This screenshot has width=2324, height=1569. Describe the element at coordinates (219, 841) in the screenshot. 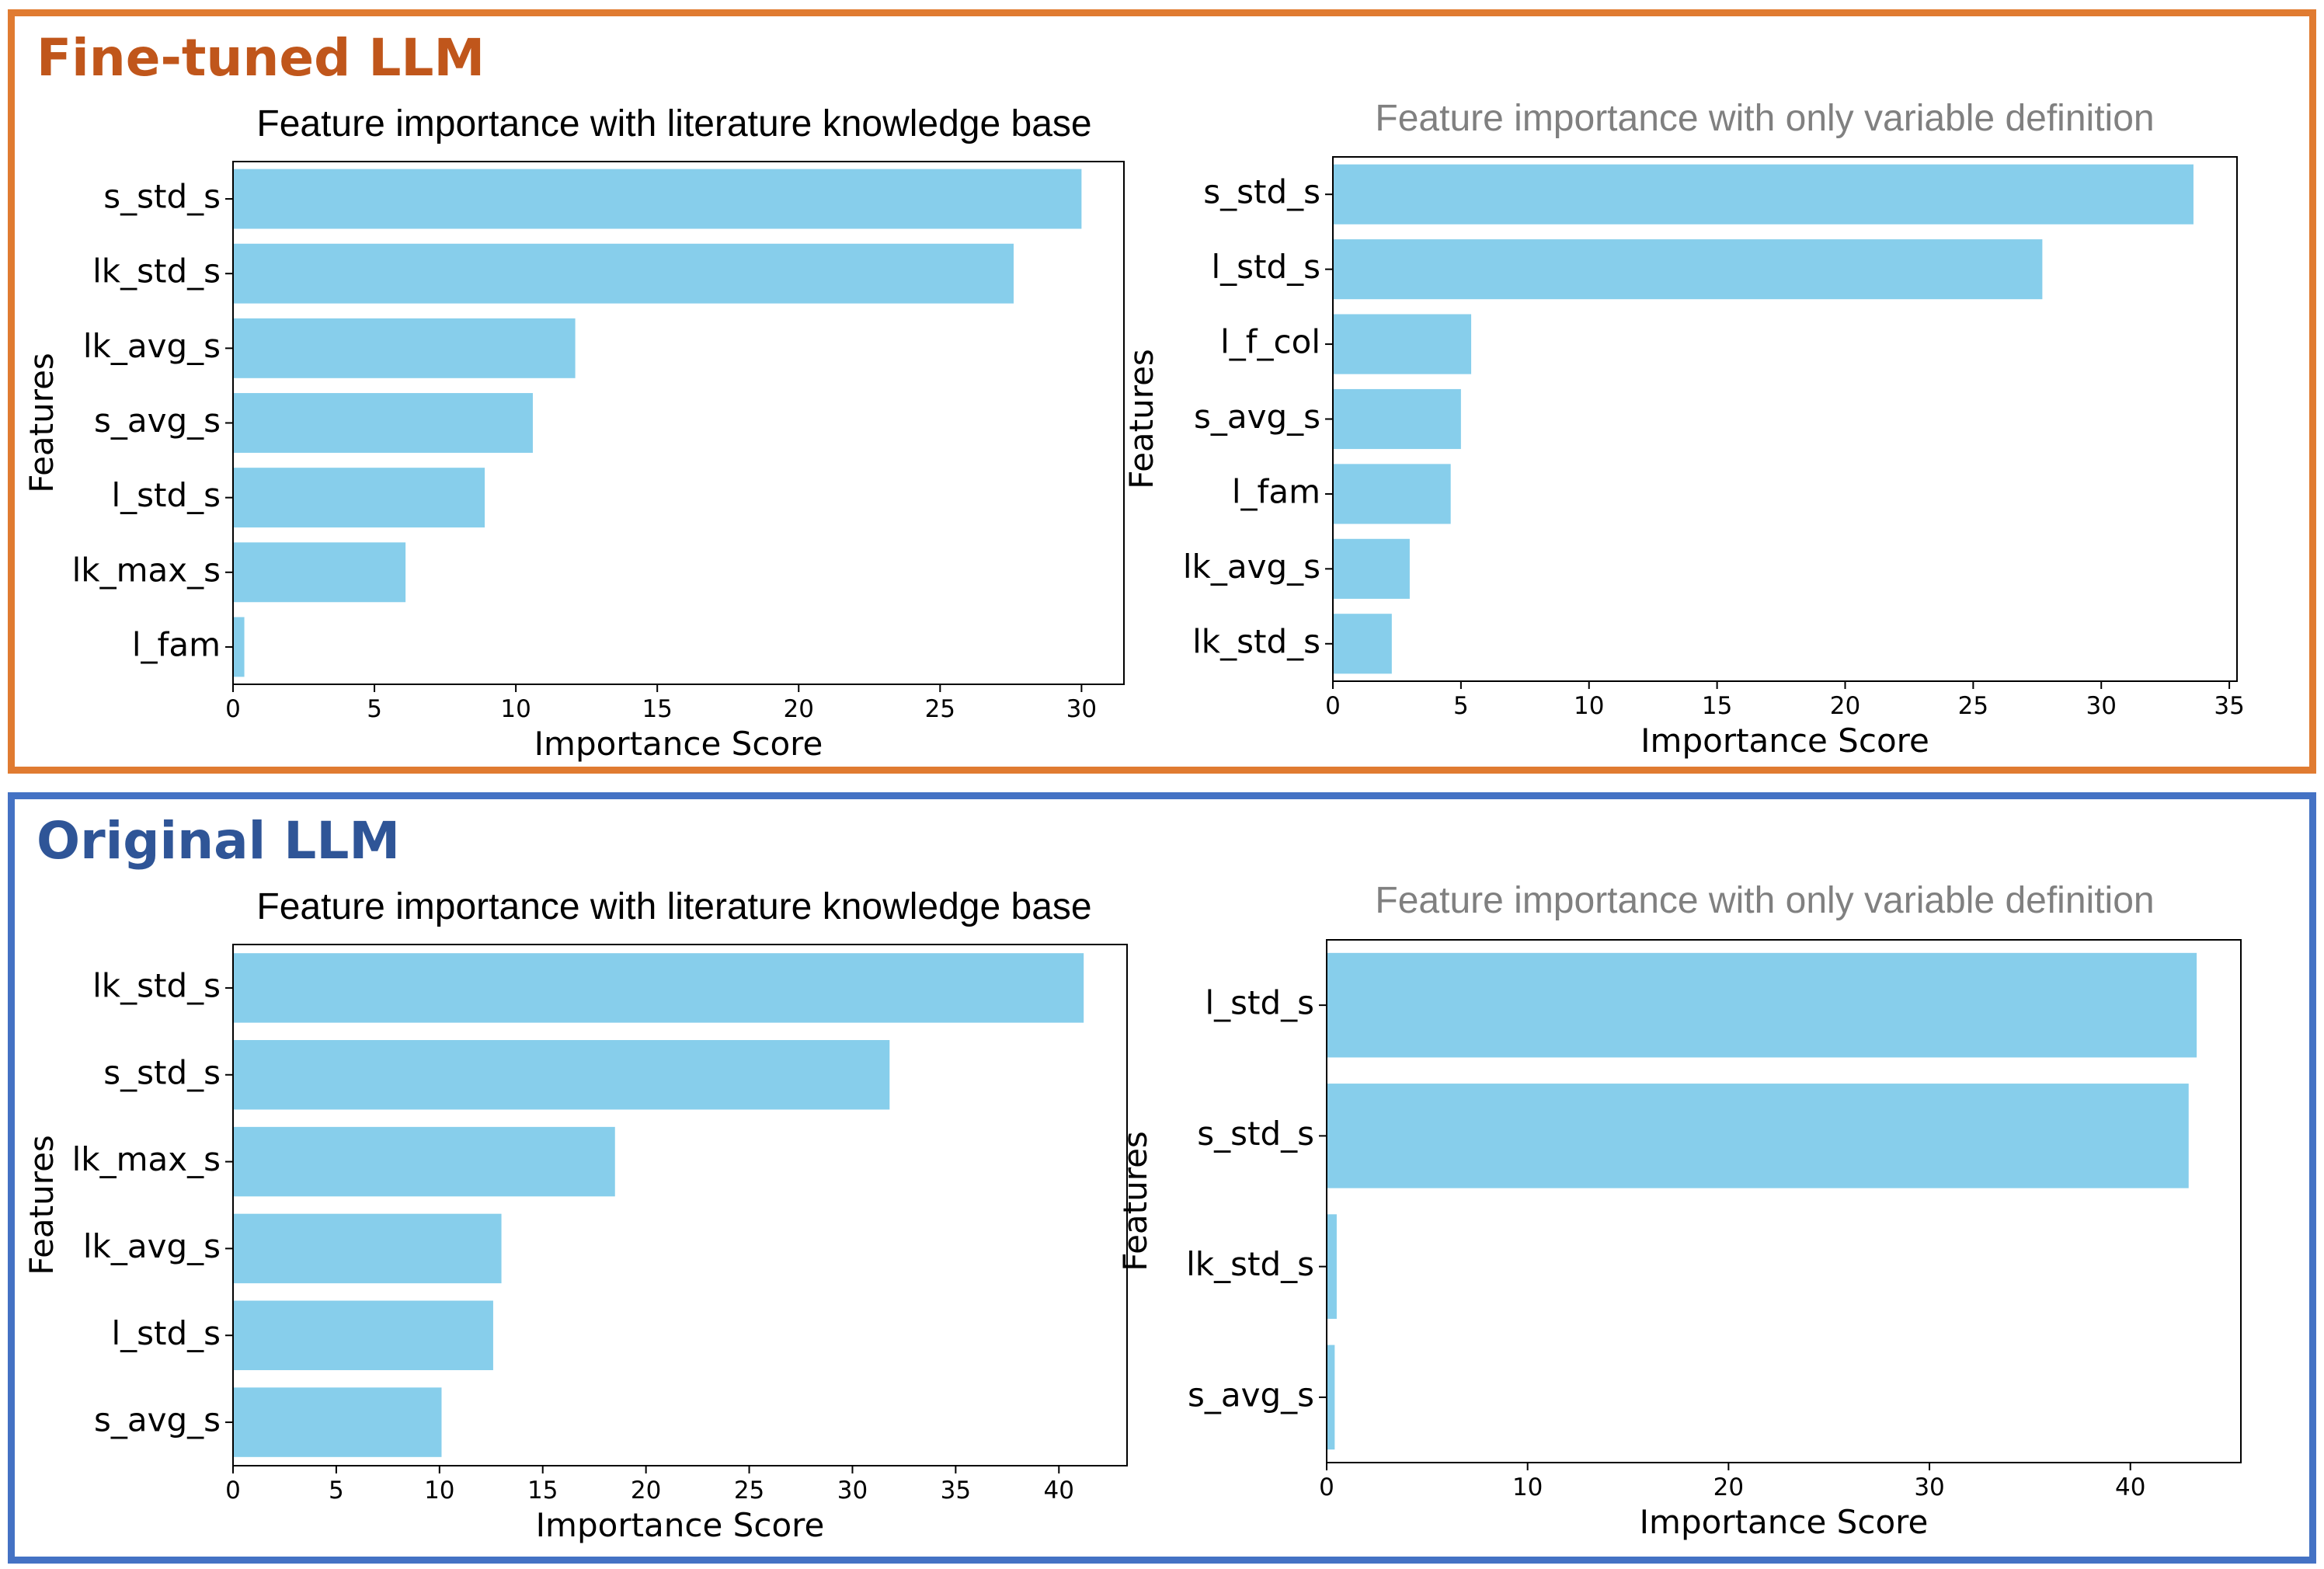

I see `original-llm-title: Original LLM` at that location.